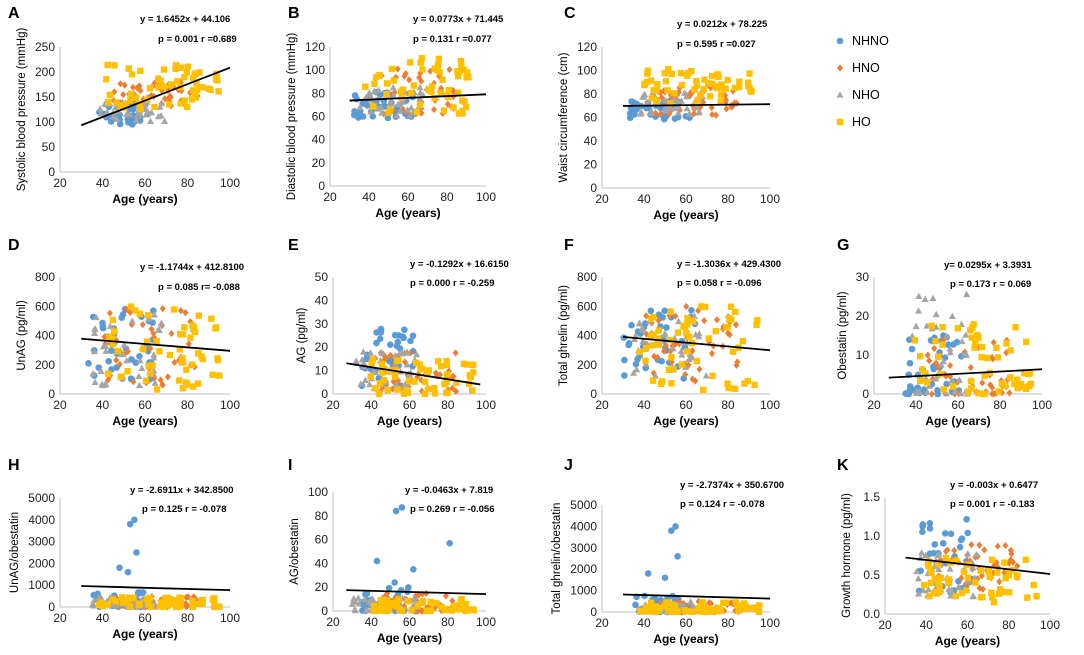 The width and height of the screenshot is (1084, 655). I want to click on trend-line, so click(155, 96).